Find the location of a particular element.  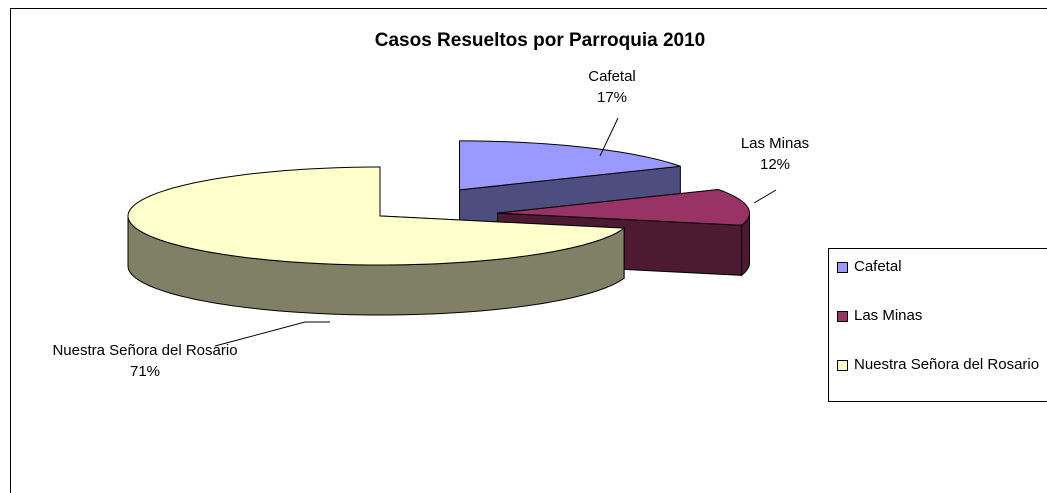

chart-title: Casos Resueltos por Parroquia 2010 is located at coordinates (540, 40).